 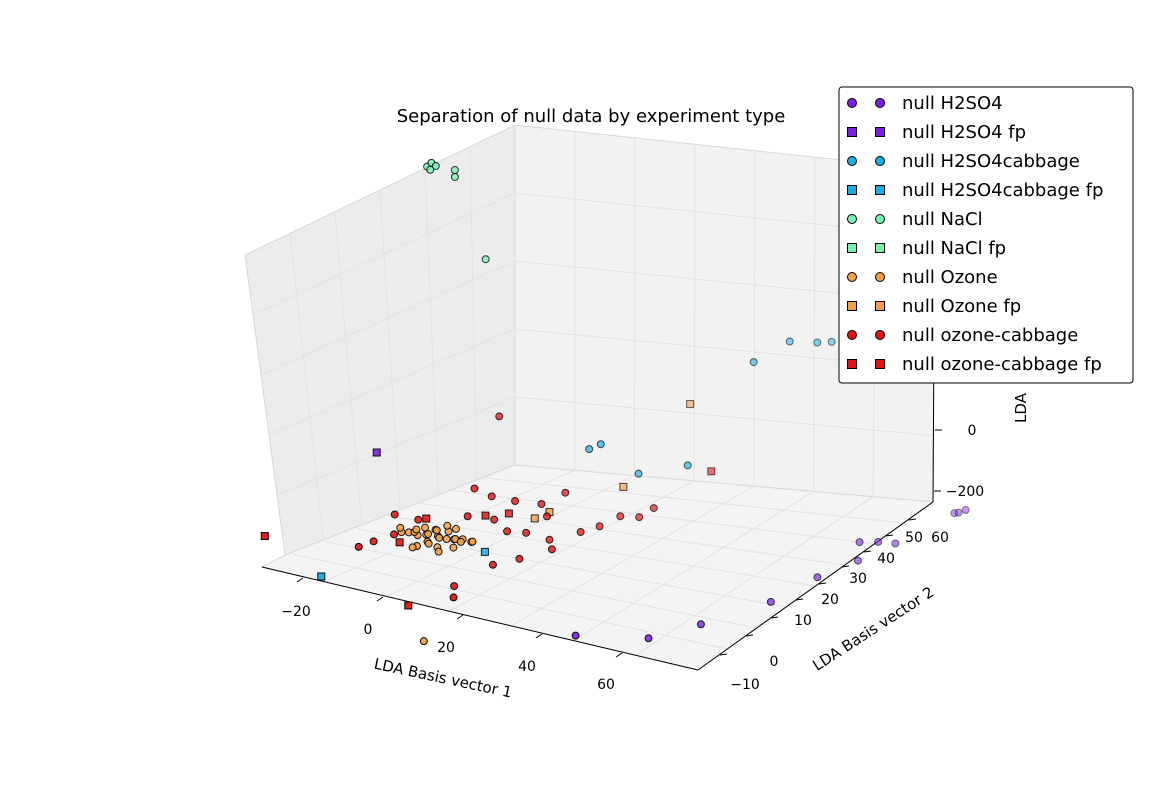 I want to click on x-tick-label: 0, so click(x=368, y=630).